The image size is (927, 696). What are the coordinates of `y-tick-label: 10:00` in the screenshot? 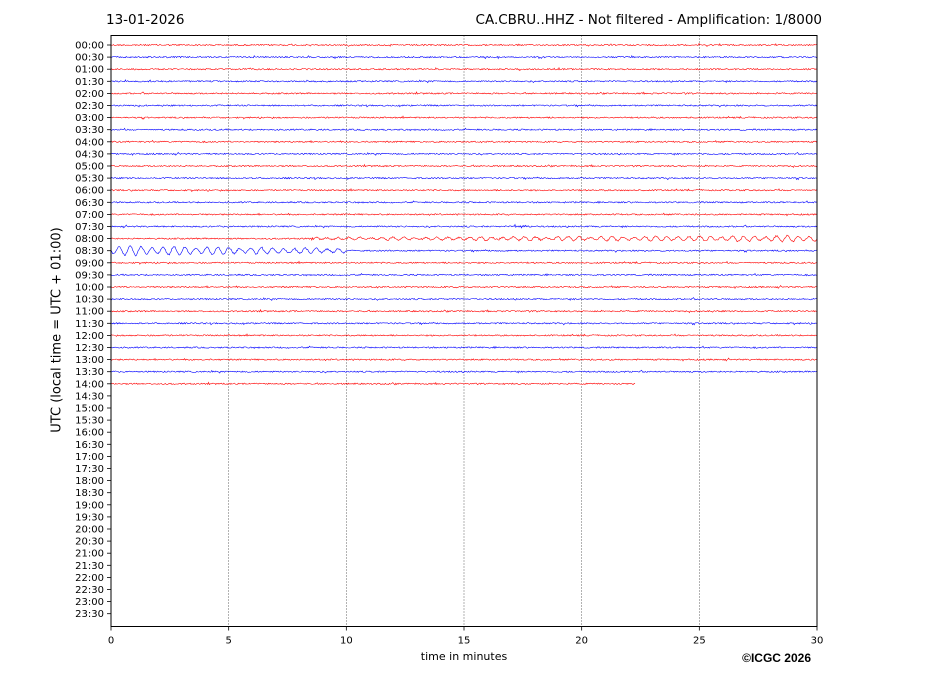 It's located at (89, 288).